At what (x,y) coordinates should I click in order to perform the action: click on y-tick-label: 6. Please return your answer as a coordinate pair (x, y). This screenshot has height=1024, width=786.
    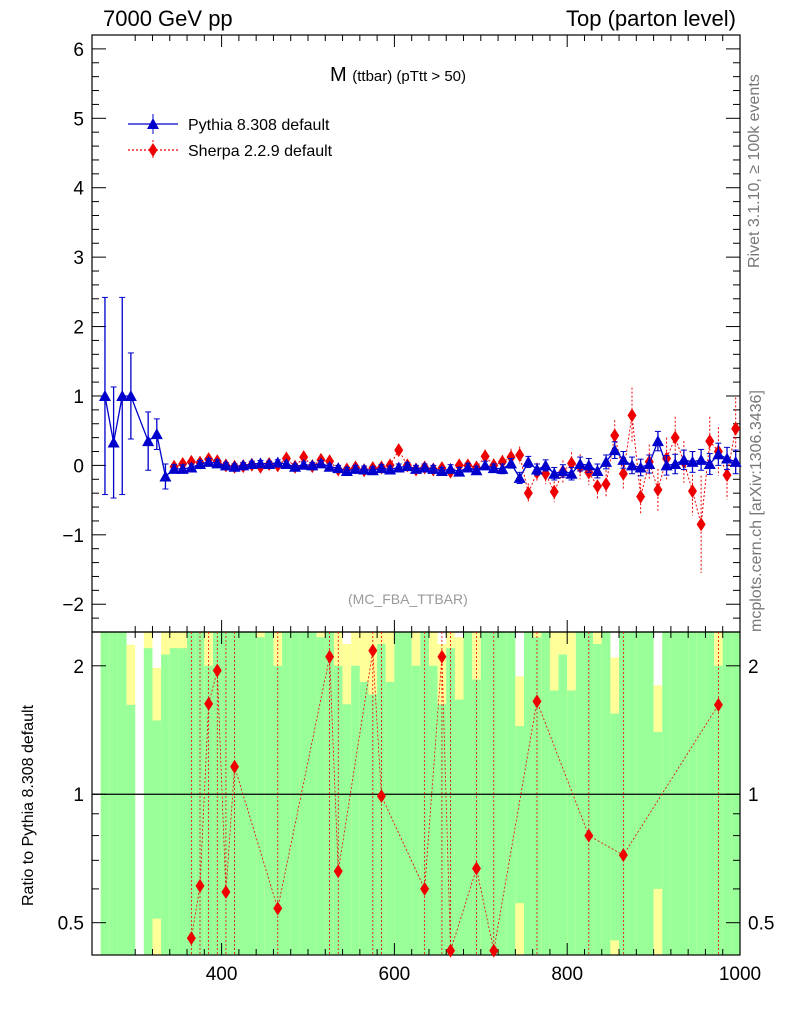
    Looking at the image, I should click on (78, 50).